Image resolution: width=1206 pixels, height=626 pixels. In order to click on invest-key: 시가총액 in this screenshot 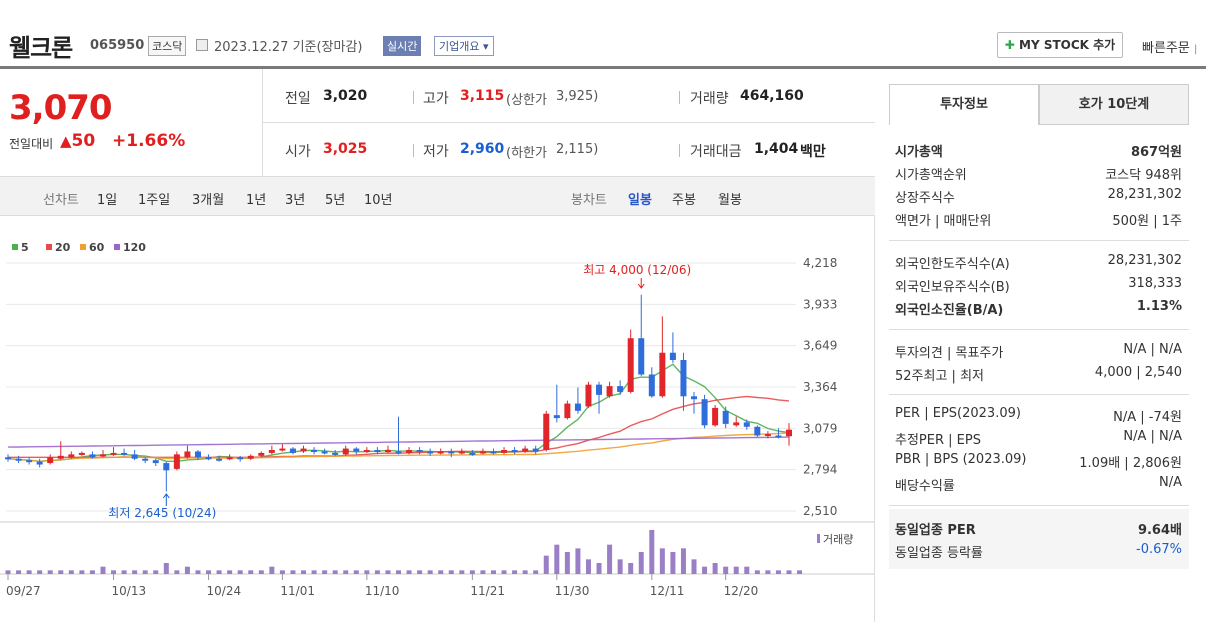, I will do `click(919, 152)`.